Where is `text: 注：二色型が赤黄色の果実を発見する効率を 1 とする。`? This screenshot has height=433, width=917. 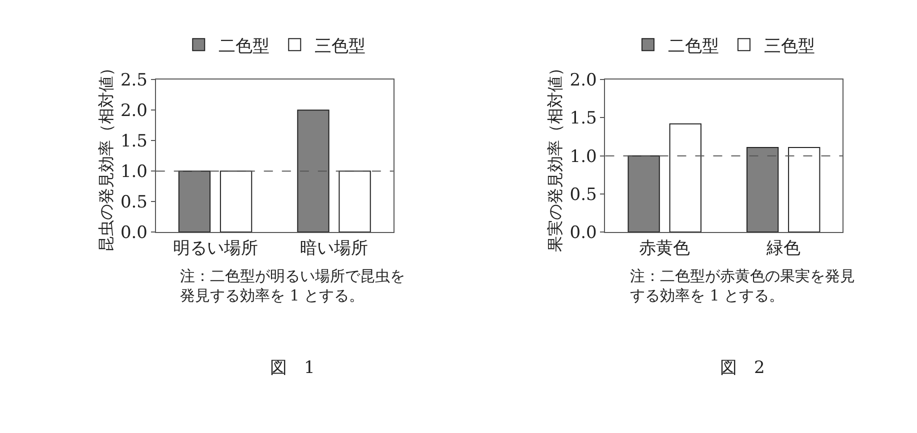 text: 注：二色型が赤黄色の果実を発見する効率を 1 とする。 is located at coordinates (742, 285).